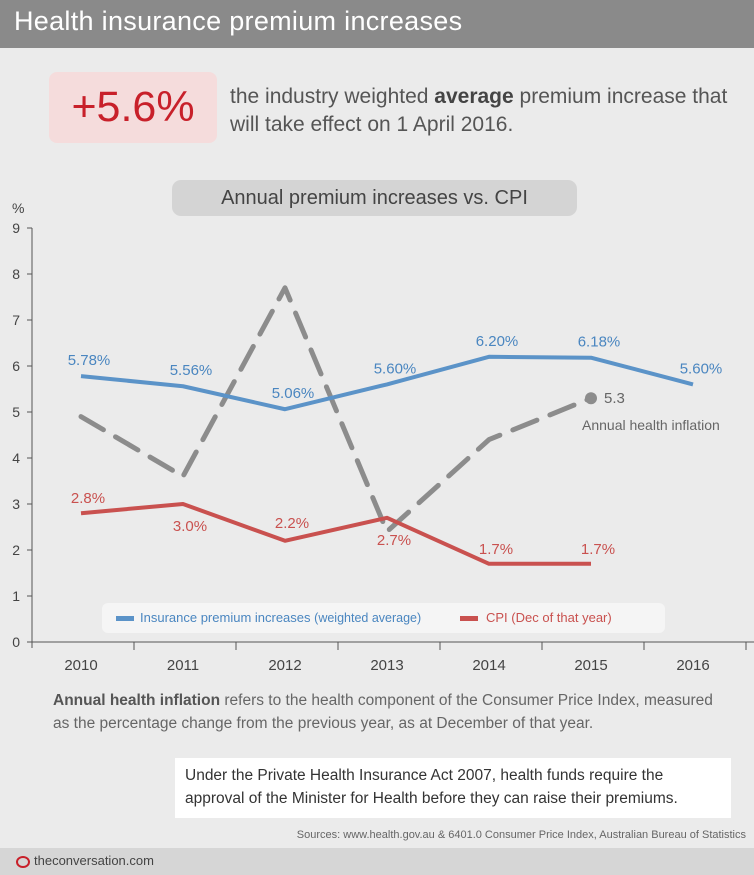  What do you see at coordinates (469, 618) in the screenshot?
I see `legend-swatch-cpi` at bounding box center [469, 618].